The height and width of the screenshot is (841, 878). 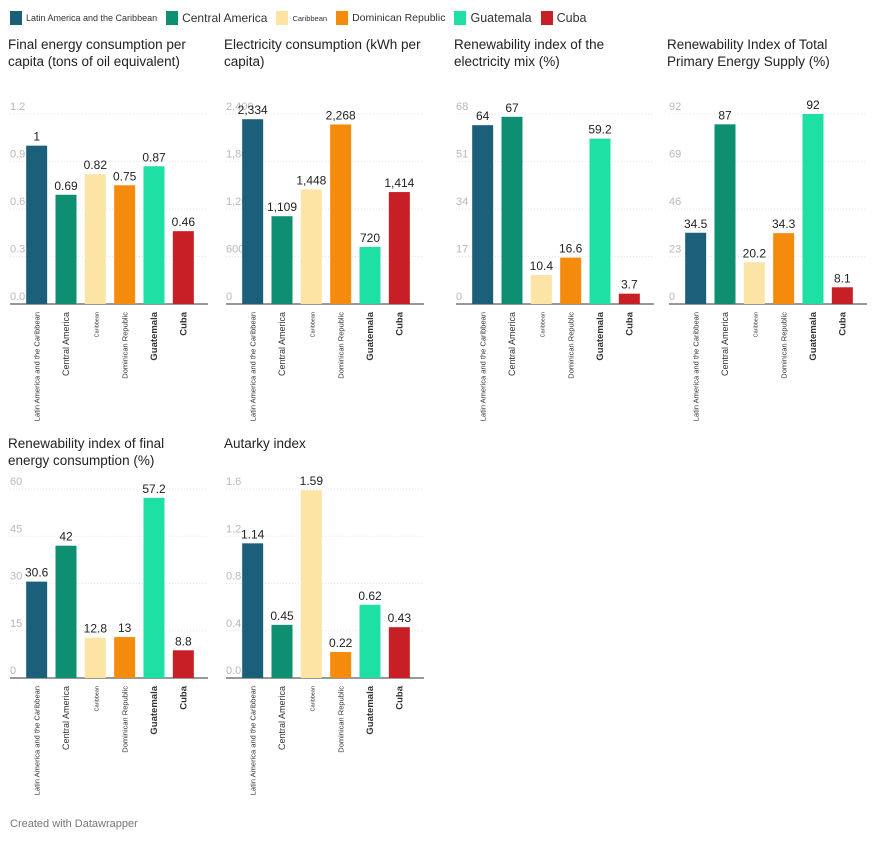 What do you see at coordinates (370, 596) in the screenshot?
I see `data-label: 0.62` at bounding box center [370, 596].